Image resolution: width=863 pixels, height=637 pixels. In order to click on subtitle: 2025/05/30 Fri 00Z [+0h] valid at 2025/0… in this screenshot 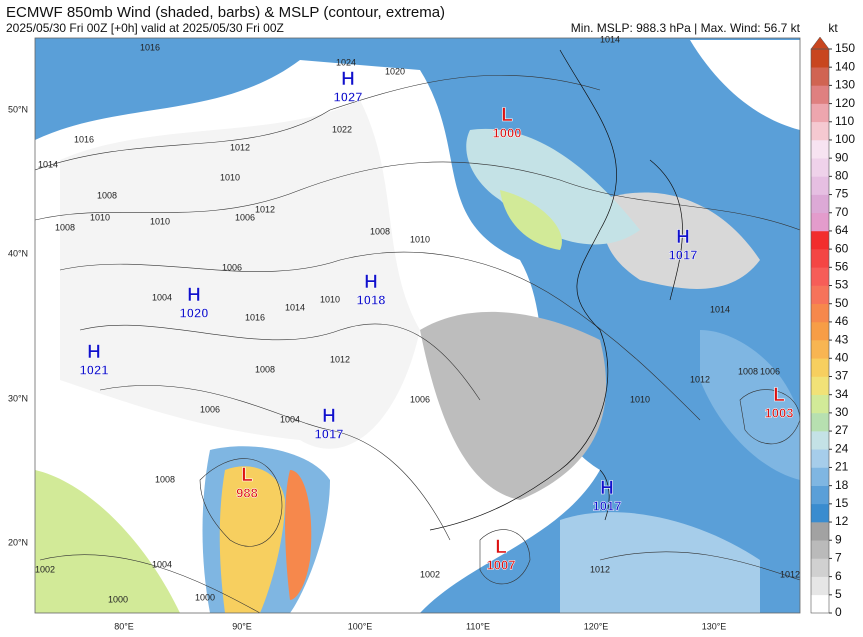, I will do `click(145, 28)`.